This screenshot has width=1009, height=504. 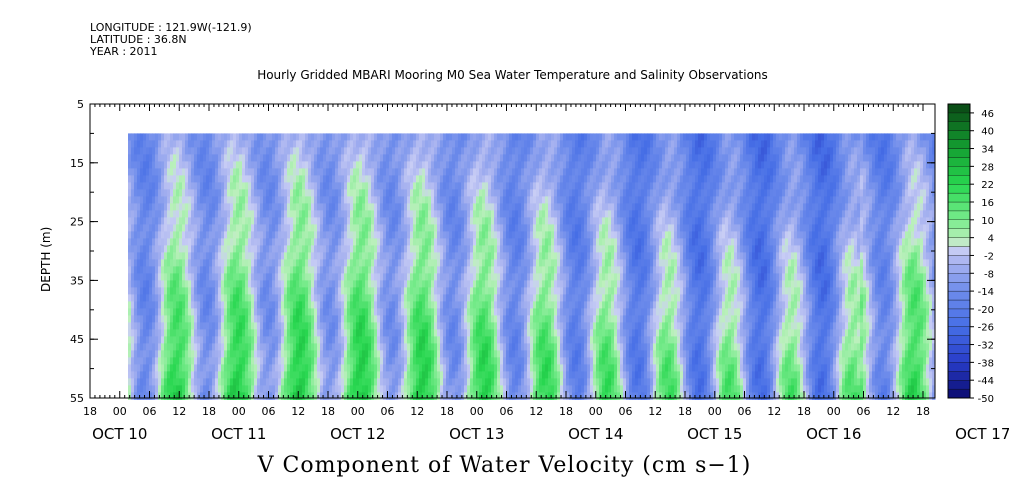 I want to click on colorbar-tick-label: -26, so click(x=986, y=328).